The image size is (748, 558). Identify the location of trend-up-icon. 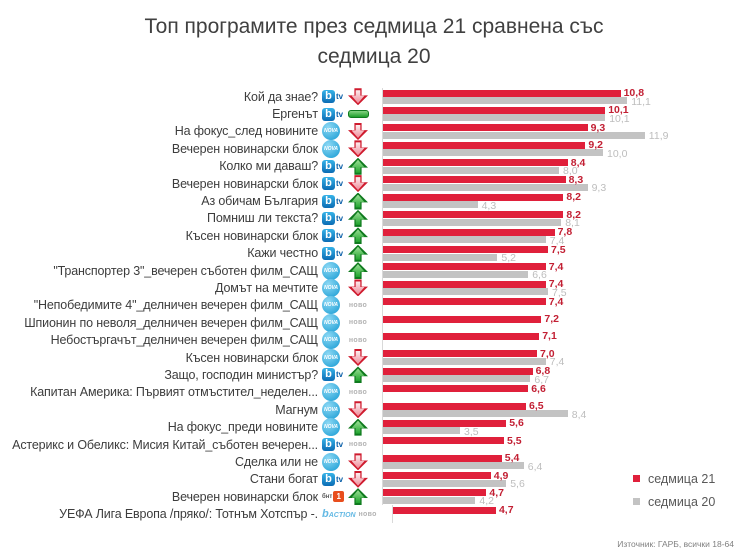
(358, 166).